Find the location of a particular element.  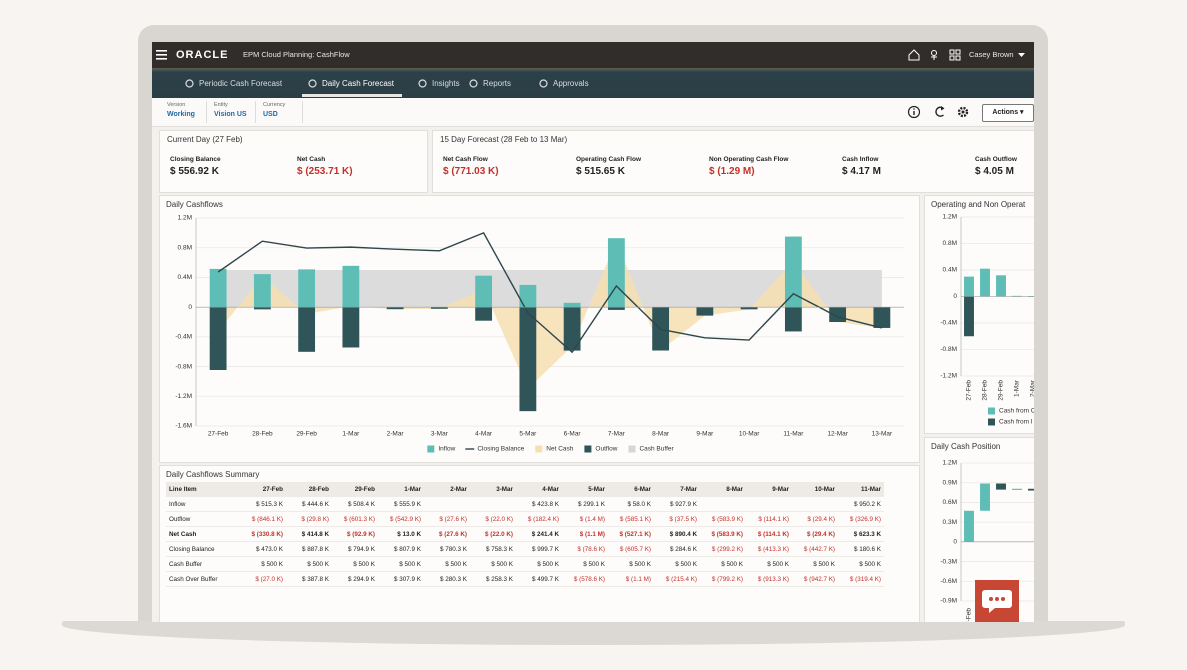

chat-button is located at coordinates (997, 601).